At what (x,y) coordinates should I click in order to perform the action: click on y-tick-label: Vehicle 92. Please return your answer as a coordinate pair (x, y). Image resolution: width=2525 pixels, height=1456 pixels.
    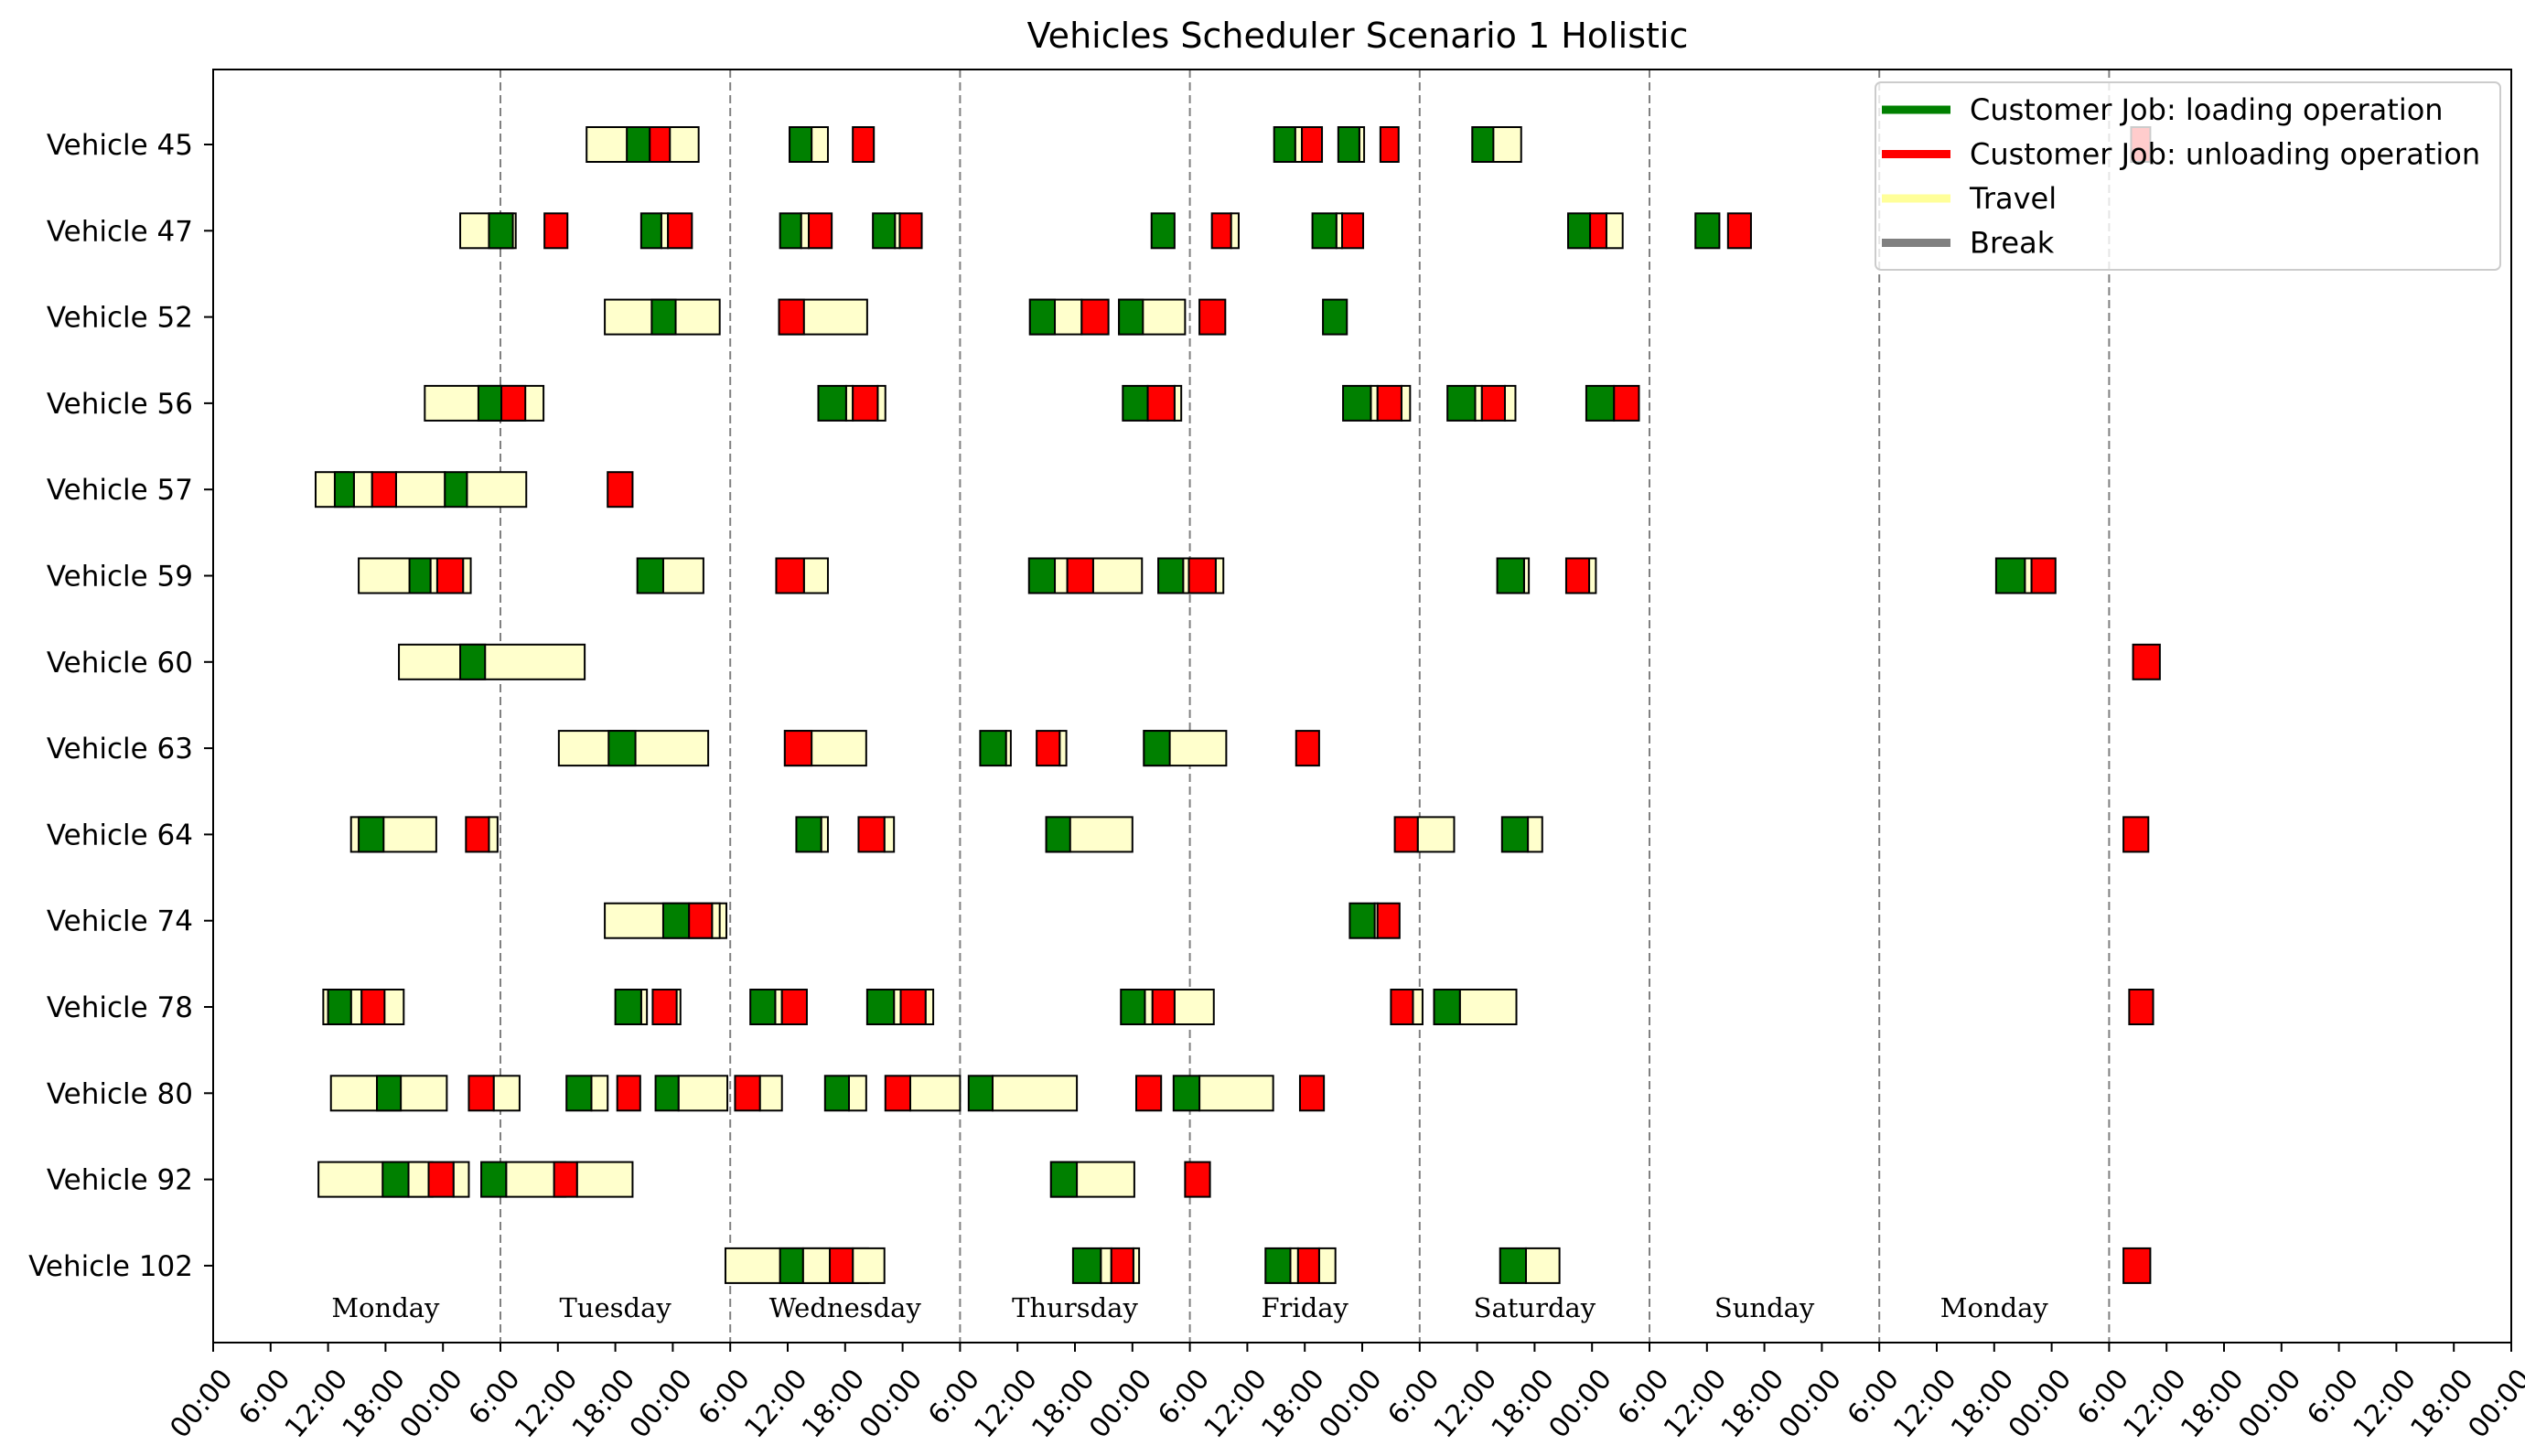
    Looking at the image, I should click on (120, 1180).